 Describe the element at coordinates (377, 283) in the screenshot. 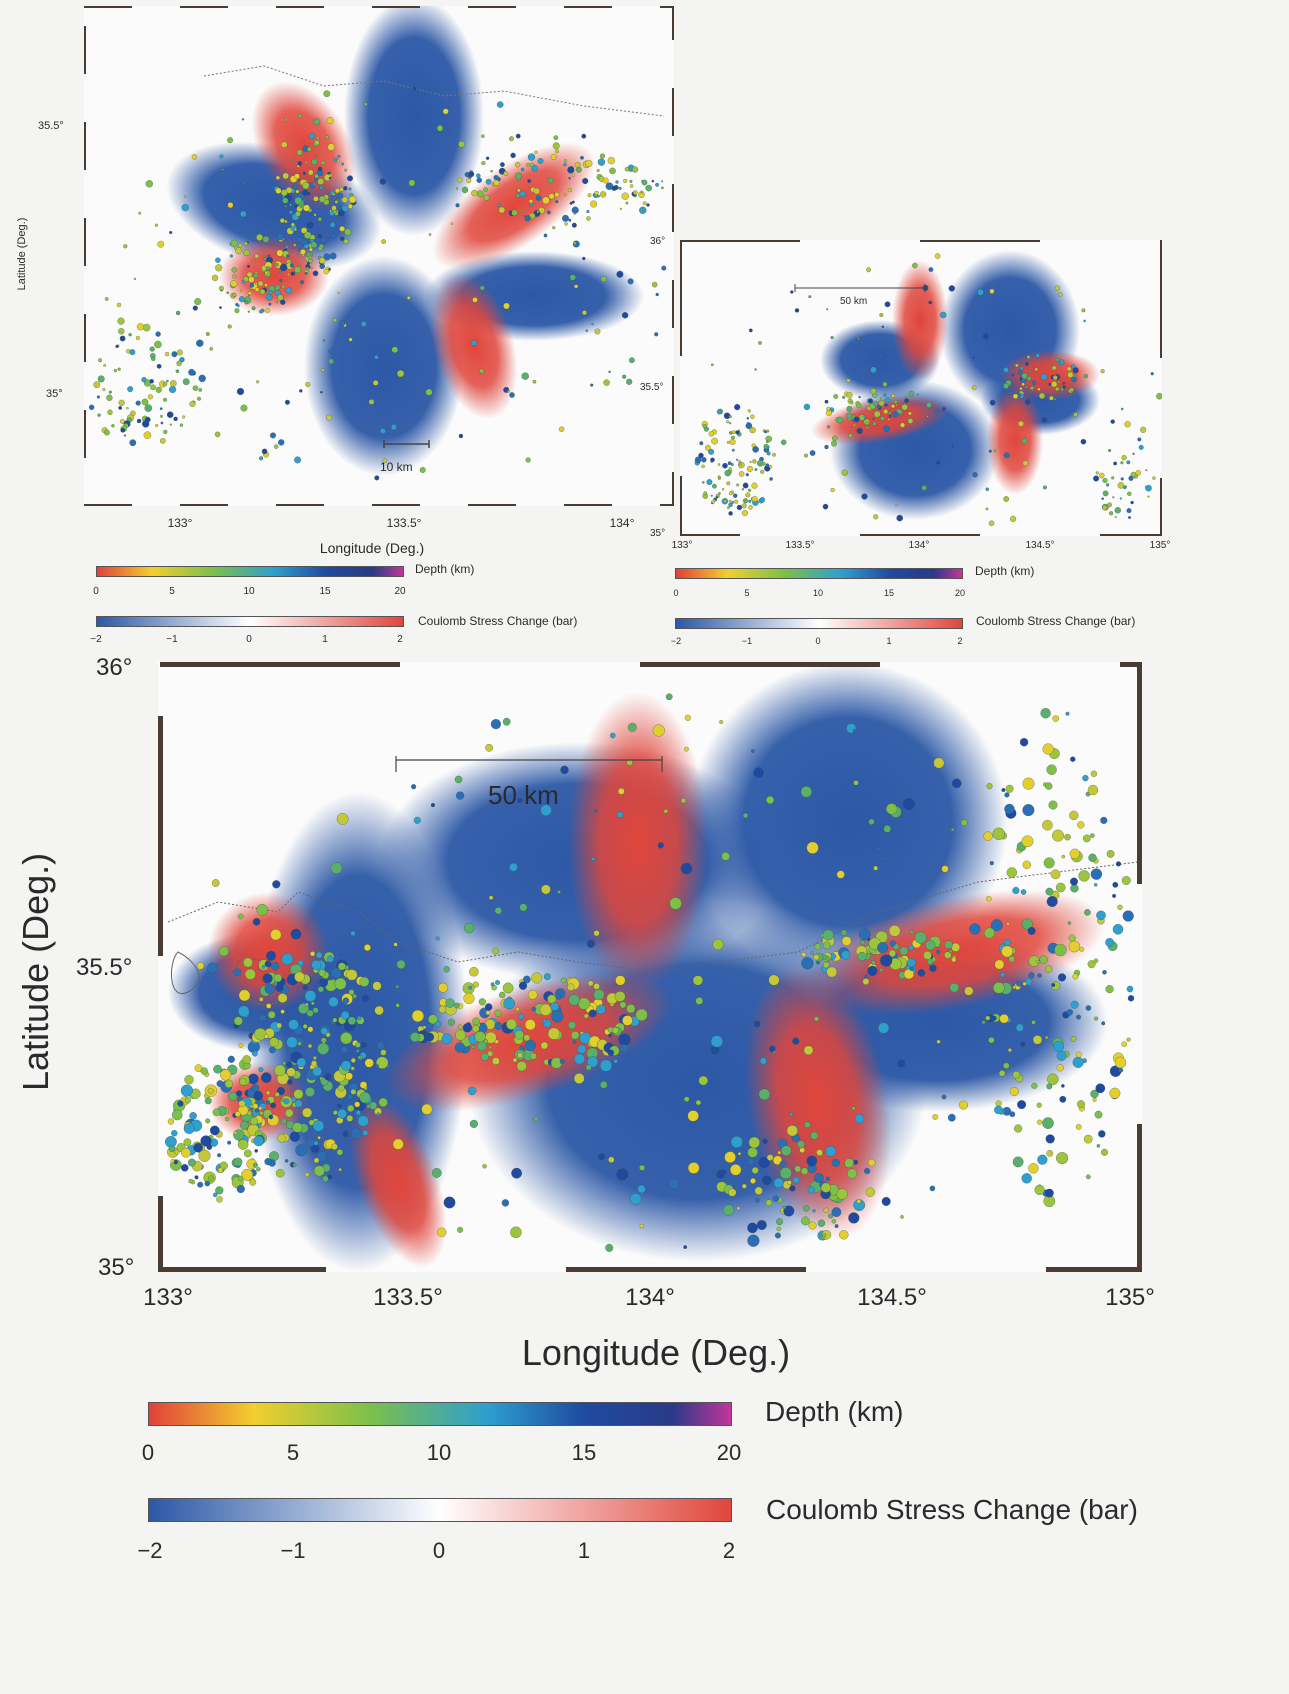

I see `epicenters` at that location.